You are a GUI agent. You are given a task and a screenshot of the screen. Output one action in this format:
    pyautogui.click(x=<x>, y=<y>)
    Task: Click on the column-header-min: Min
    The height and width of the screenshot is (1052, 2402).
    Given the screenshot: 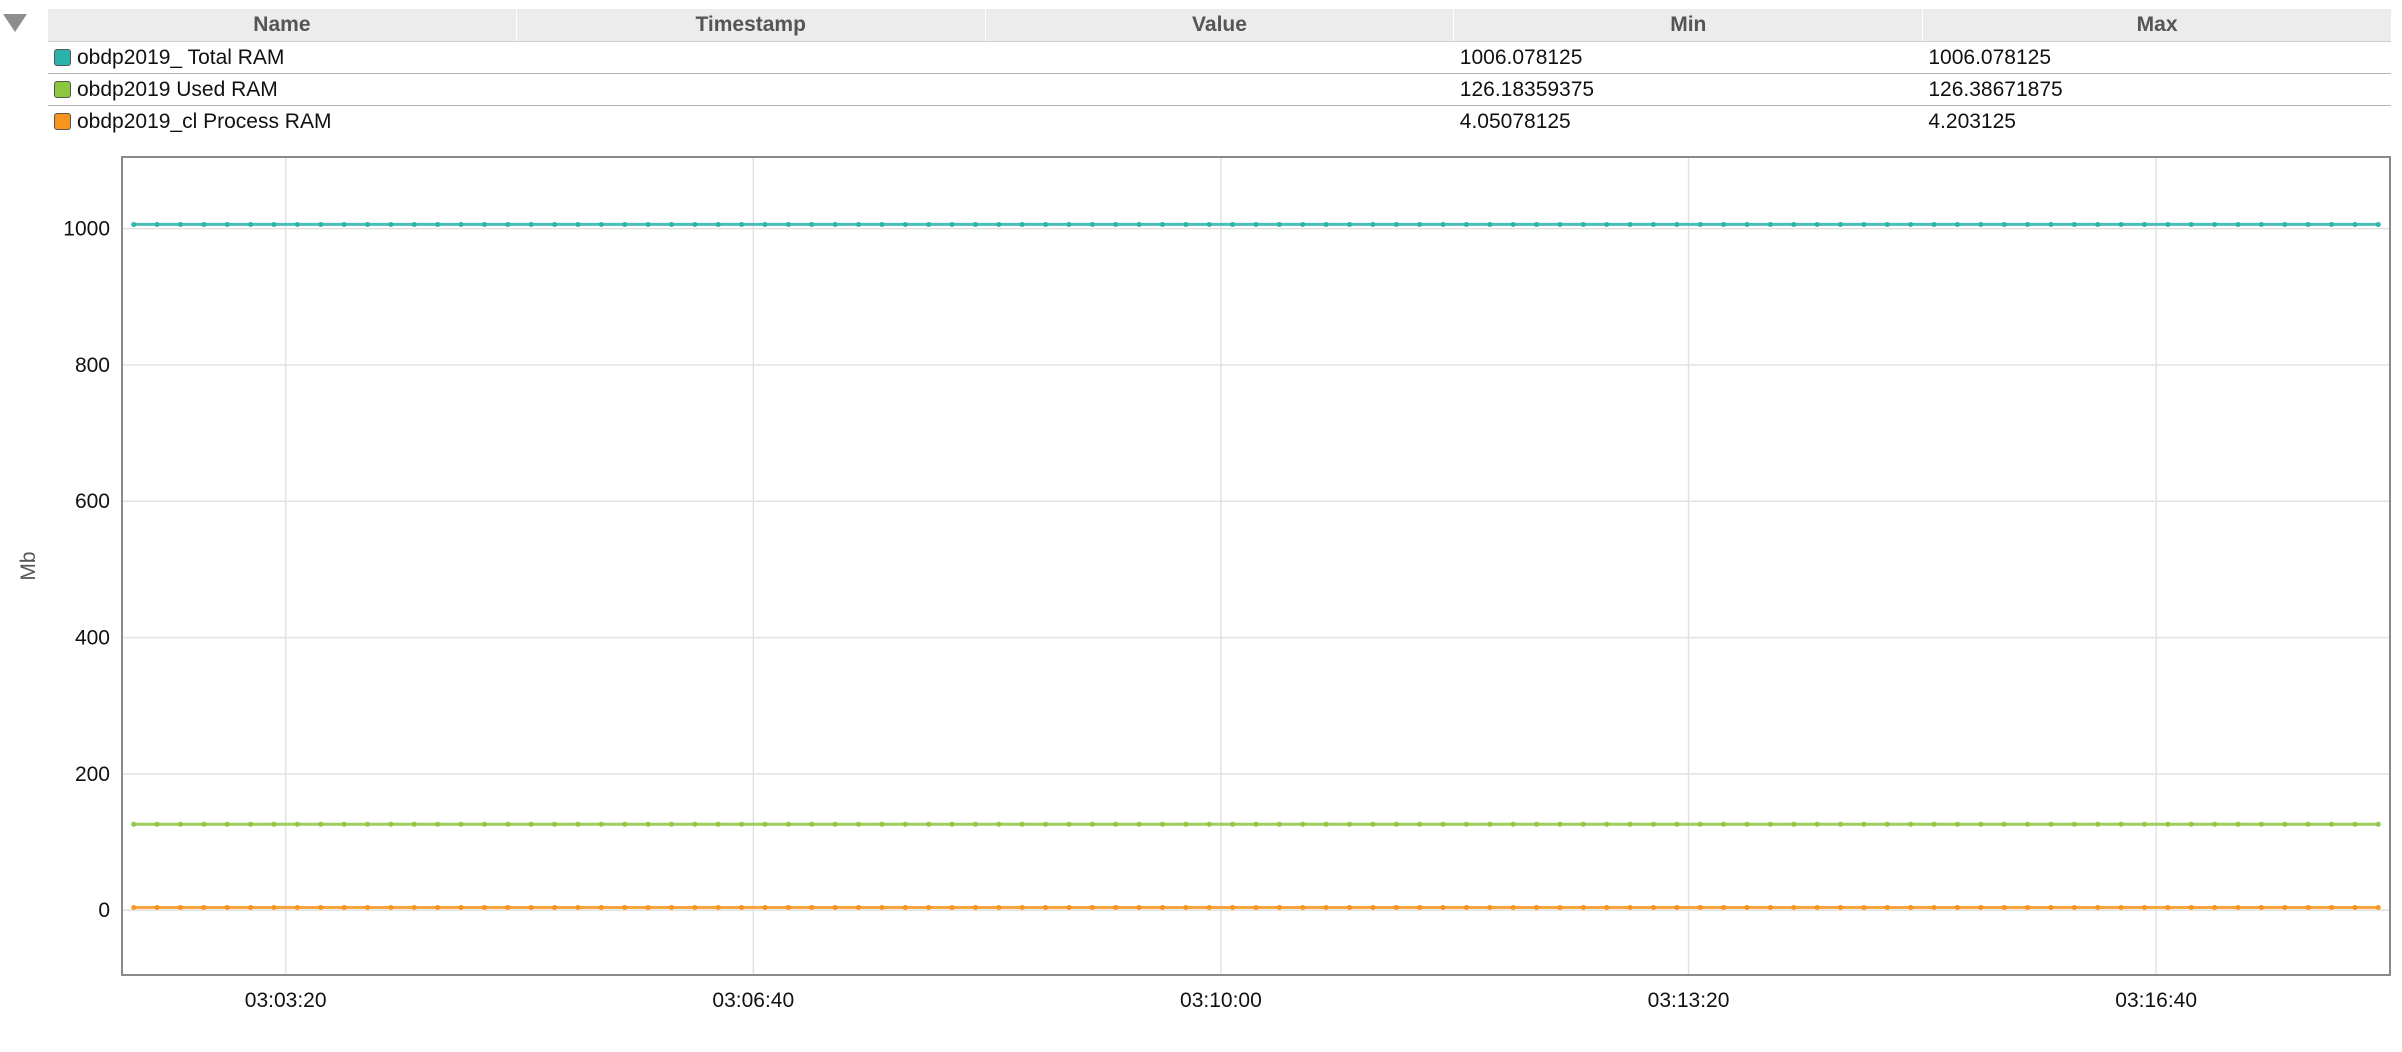 What is the action you would take?
    pyautogui.click(x=1689, y=25)
    